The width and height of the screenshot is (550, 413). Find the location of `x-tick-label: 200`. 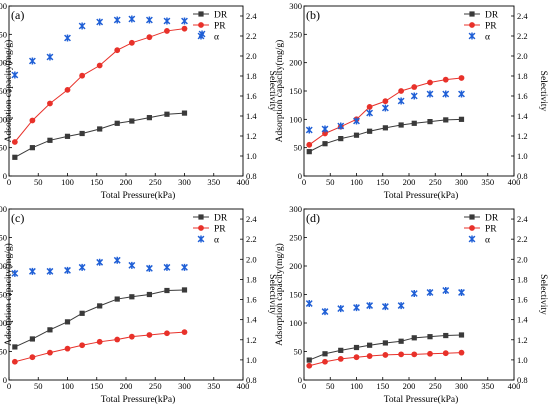

x-tick-label: 200 is located at coordinates (126, 386).